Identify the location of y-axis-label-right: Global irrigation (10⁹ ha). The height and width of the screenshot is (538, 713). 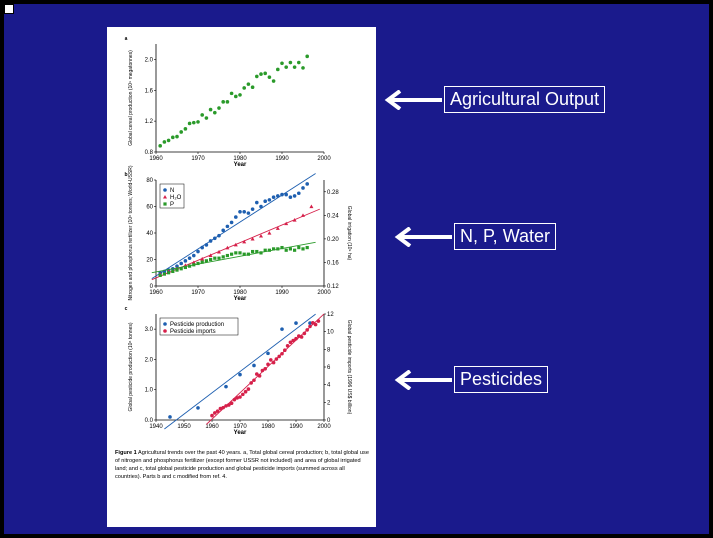
(349, 233).